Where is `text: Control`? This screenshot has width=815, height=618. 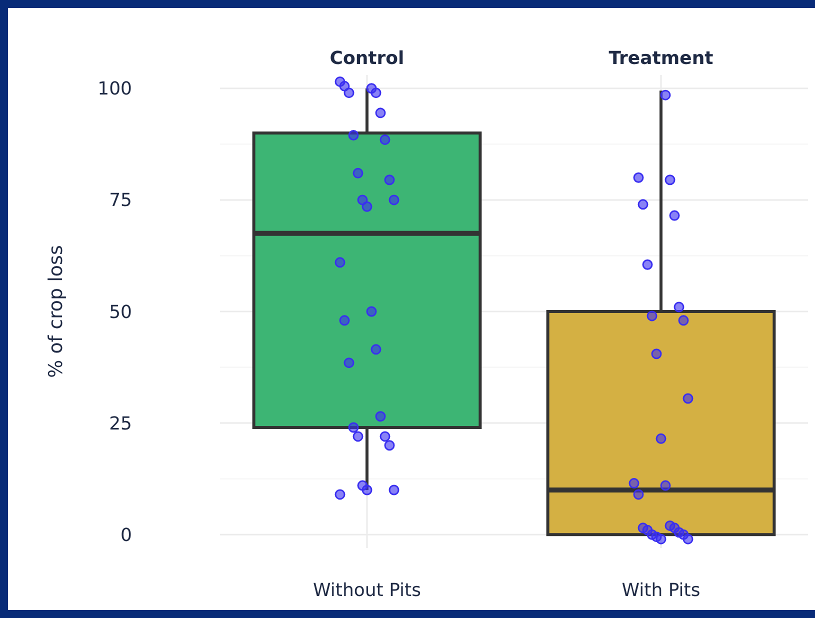 text: Control is located at coordinates (367, 58).